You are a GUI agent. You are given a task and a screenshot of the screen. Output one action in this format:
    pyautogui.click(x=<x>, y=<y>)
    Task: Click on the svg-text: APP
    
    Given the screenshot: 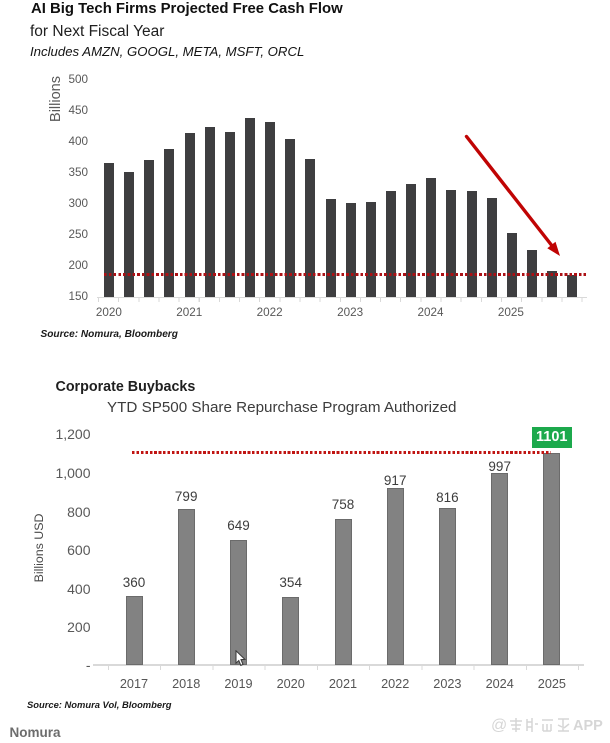 What is the action you would take?
    pyautogui.click(x=588, y=726)
    